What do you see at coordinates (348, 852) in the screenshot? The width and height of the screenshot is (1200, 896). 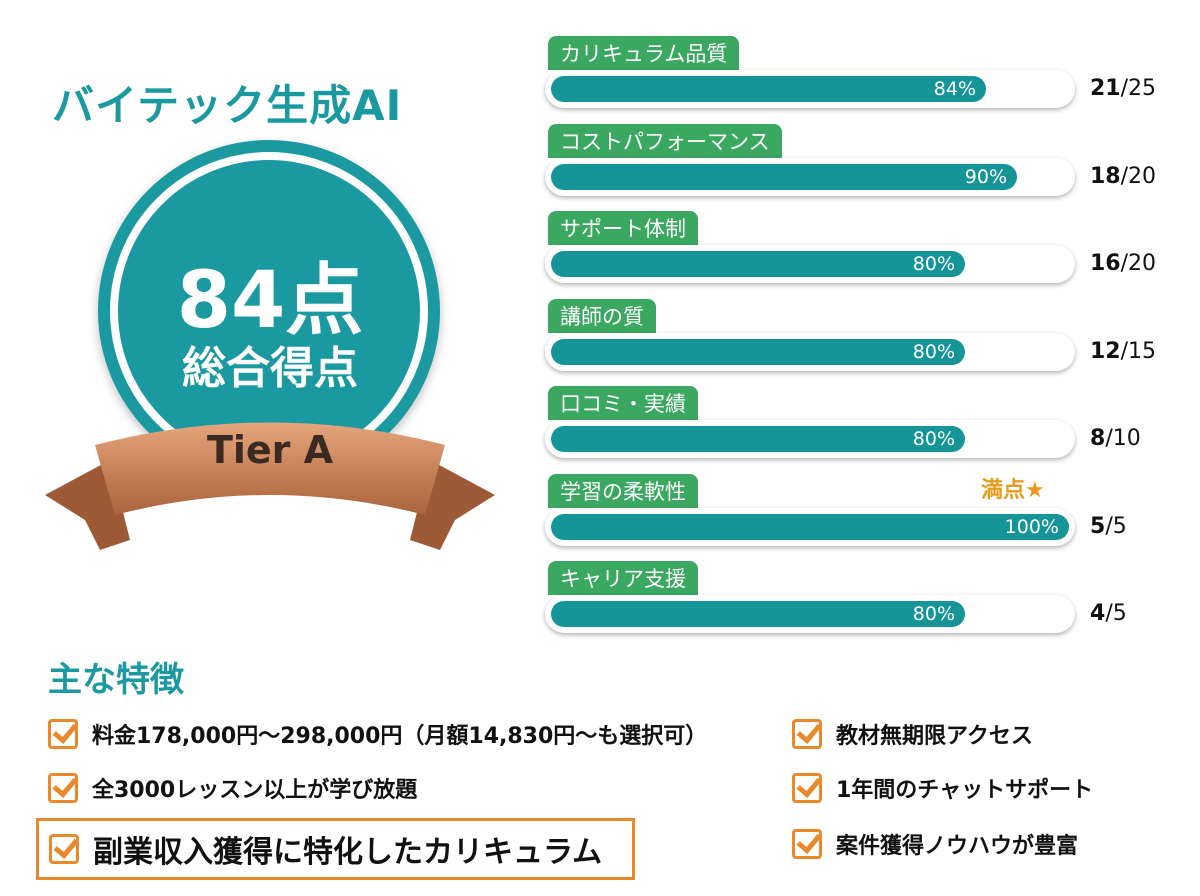 I see `feature-text: 副業収入獲得に特化したカリキュラム` at bounding box center [348, 852].